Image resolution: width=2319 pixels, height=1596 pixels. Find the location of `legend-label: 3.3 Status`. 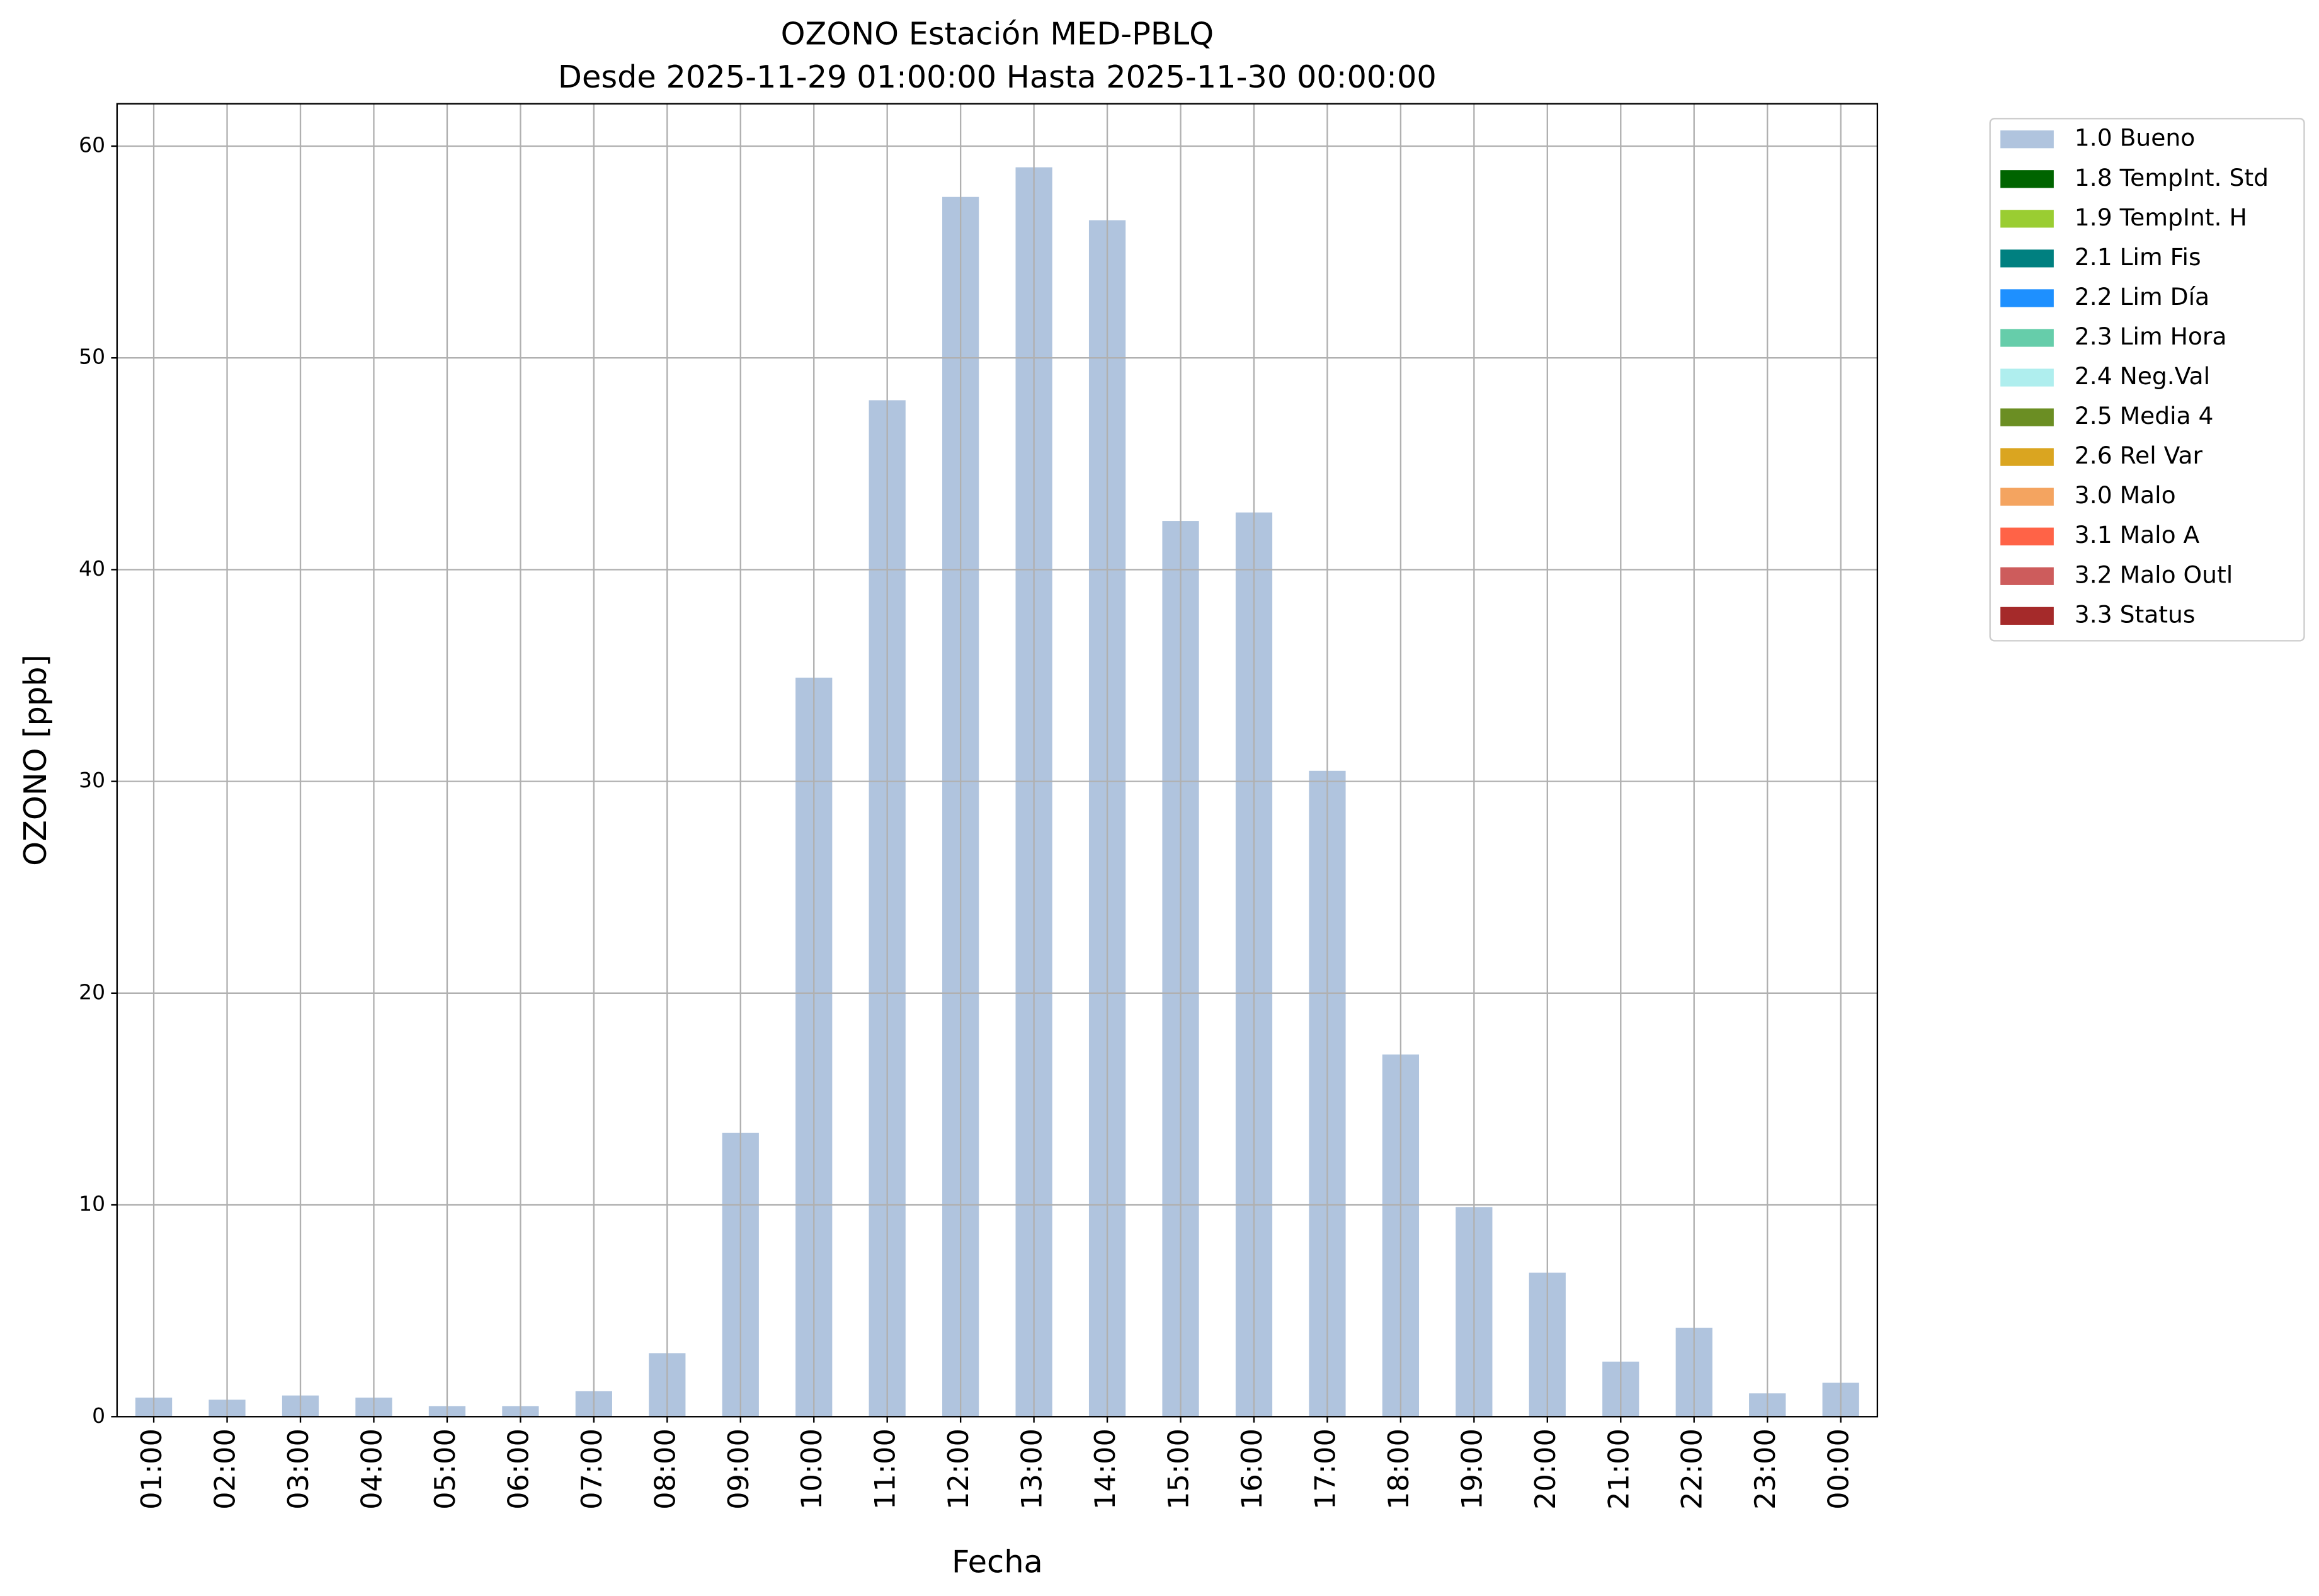

legend-label: 3.3 Status is located at coordinates (2135, 614).